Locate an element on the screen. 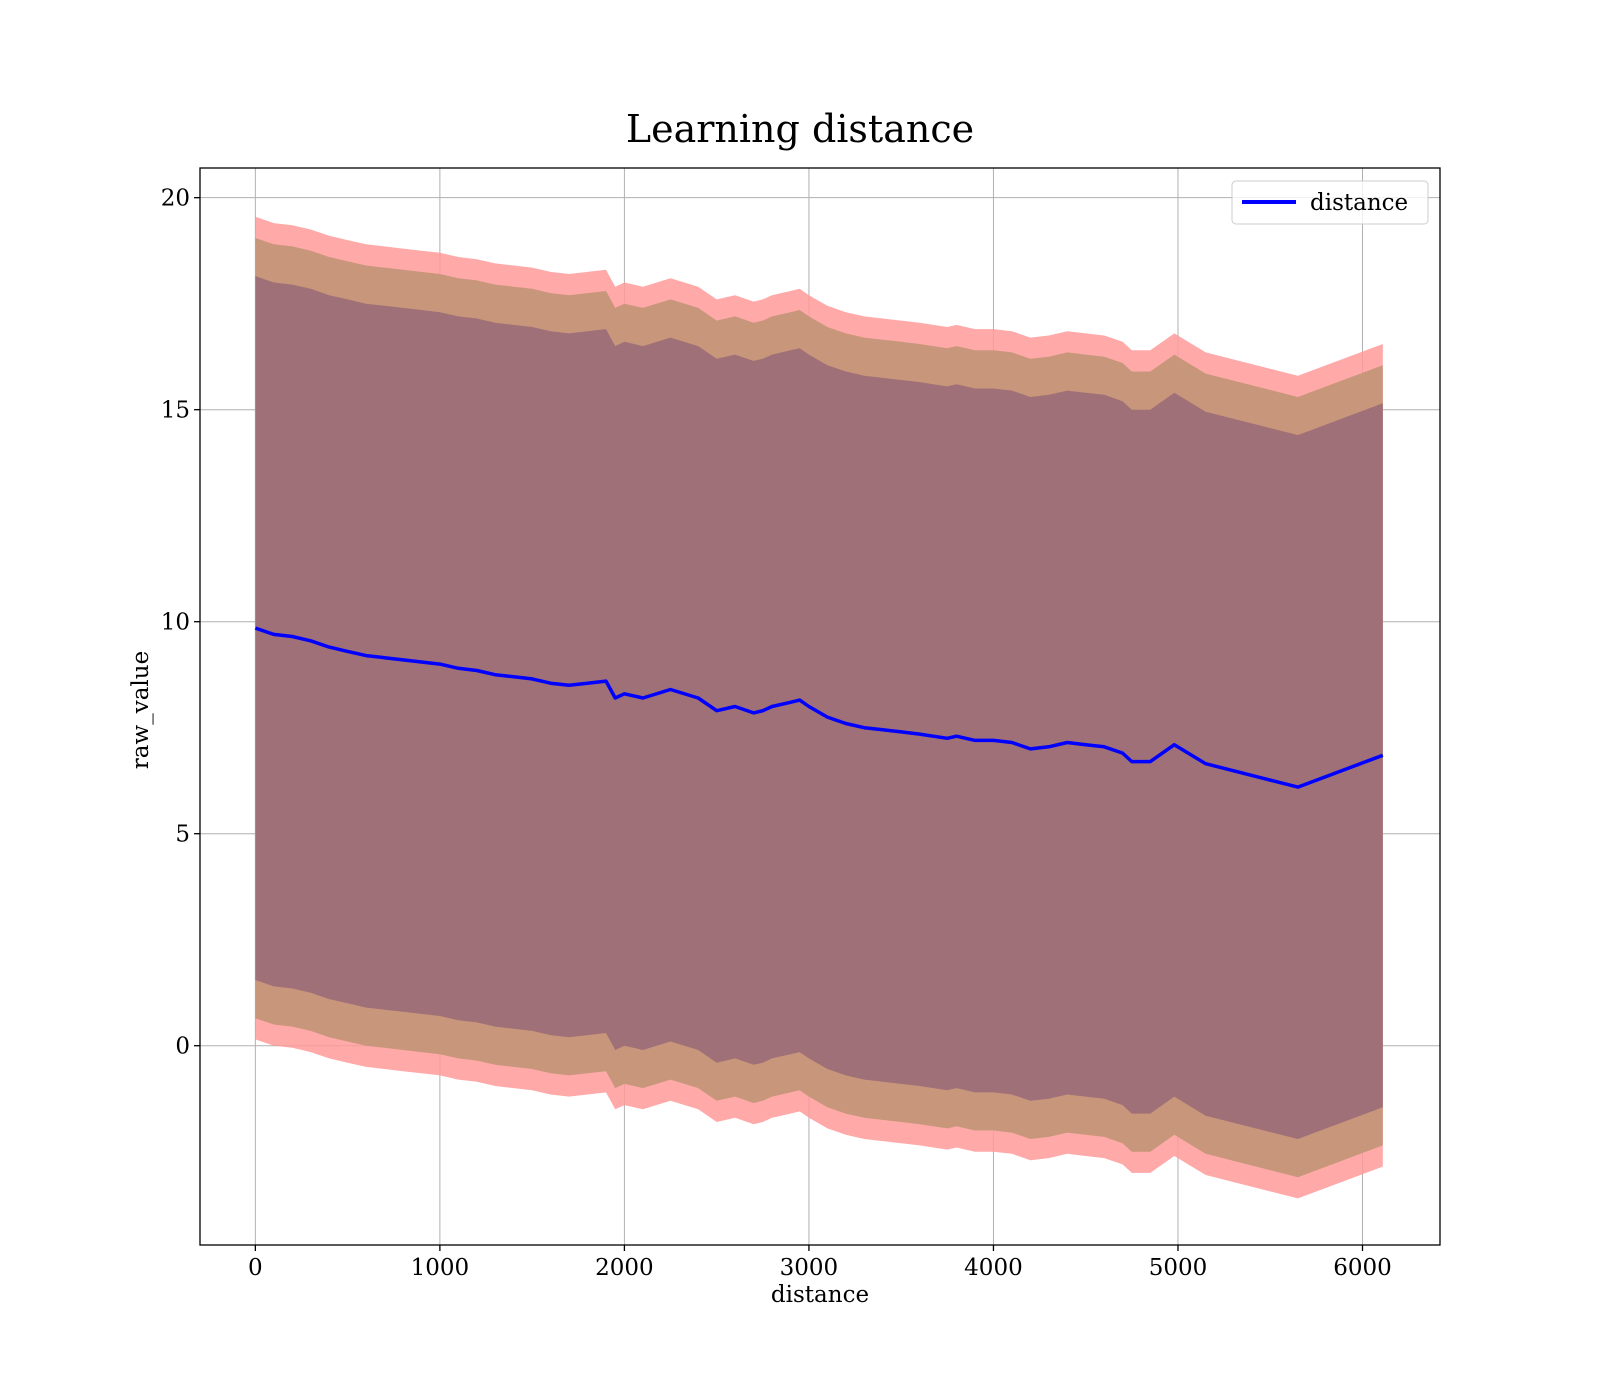  series-line-distance is located at coordinates (819, 707).